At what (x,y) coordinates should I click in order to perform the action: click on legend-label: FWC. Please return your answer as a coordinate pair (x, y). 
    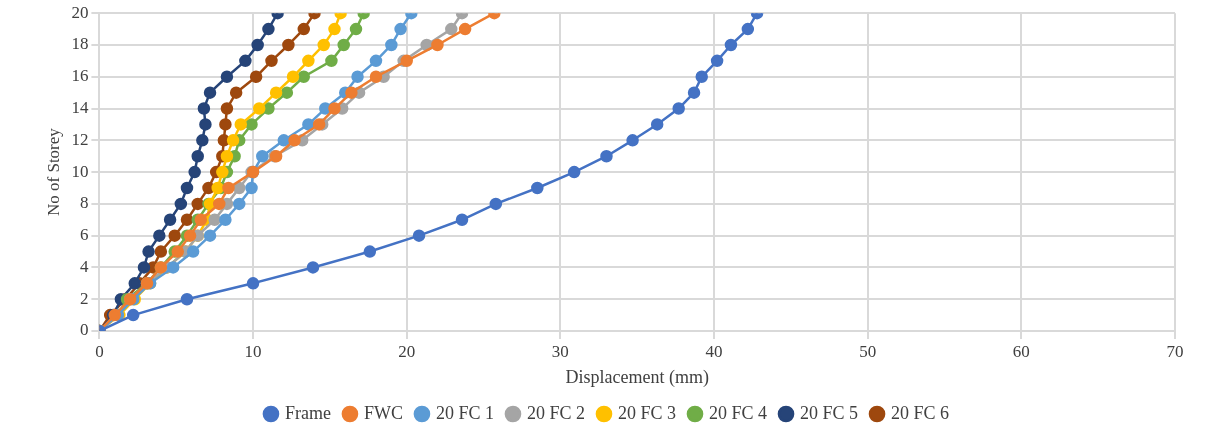
    Looking at the image, I should click on (383, 412).